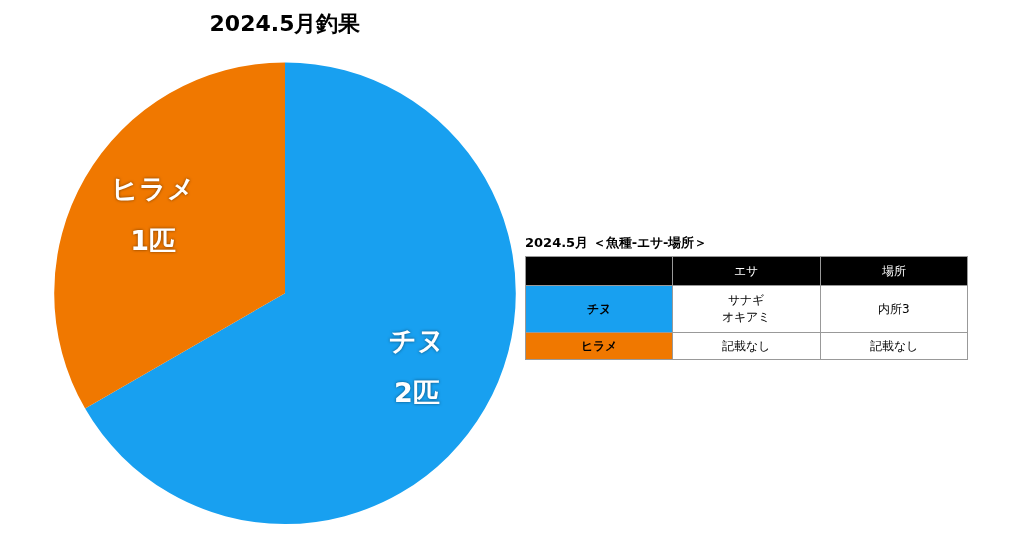 This screenshot has height=538, width=1024. What do you see at coordinates (416, 341) in the screenshot?
I see `slice-label: チヌ` at bounding box center [416, 341].